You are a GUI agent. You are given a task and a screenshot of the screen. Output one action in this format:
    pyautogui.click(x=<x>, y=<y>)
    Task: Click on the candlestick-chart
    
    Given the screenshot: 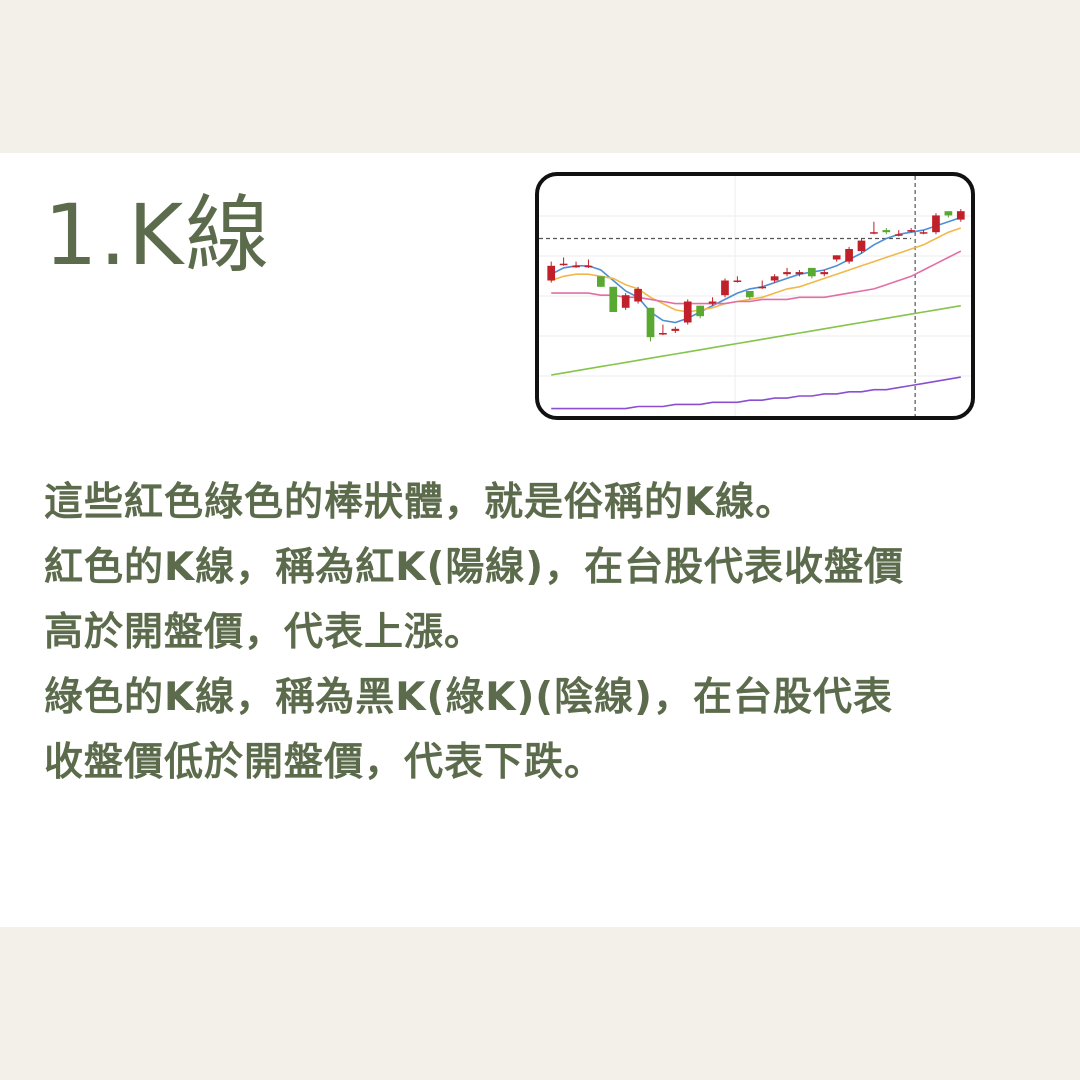 What is the action you would take?
    pyautogui.click(x=755, y=296)
    